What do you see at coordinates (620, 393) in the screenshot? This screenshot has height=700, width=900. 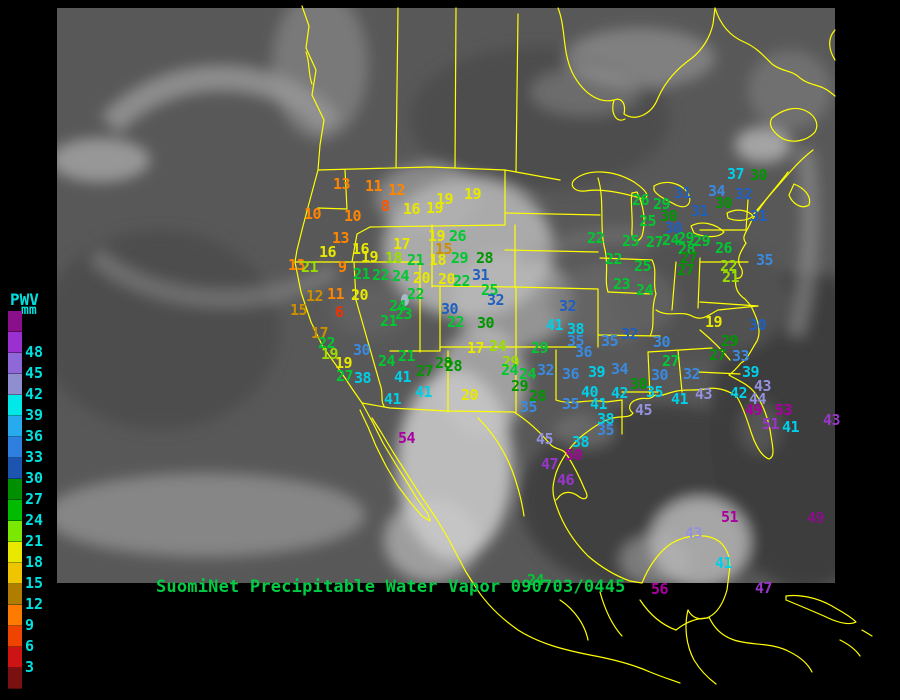 I see `station-value: 42` at bounding box center [620, 393].